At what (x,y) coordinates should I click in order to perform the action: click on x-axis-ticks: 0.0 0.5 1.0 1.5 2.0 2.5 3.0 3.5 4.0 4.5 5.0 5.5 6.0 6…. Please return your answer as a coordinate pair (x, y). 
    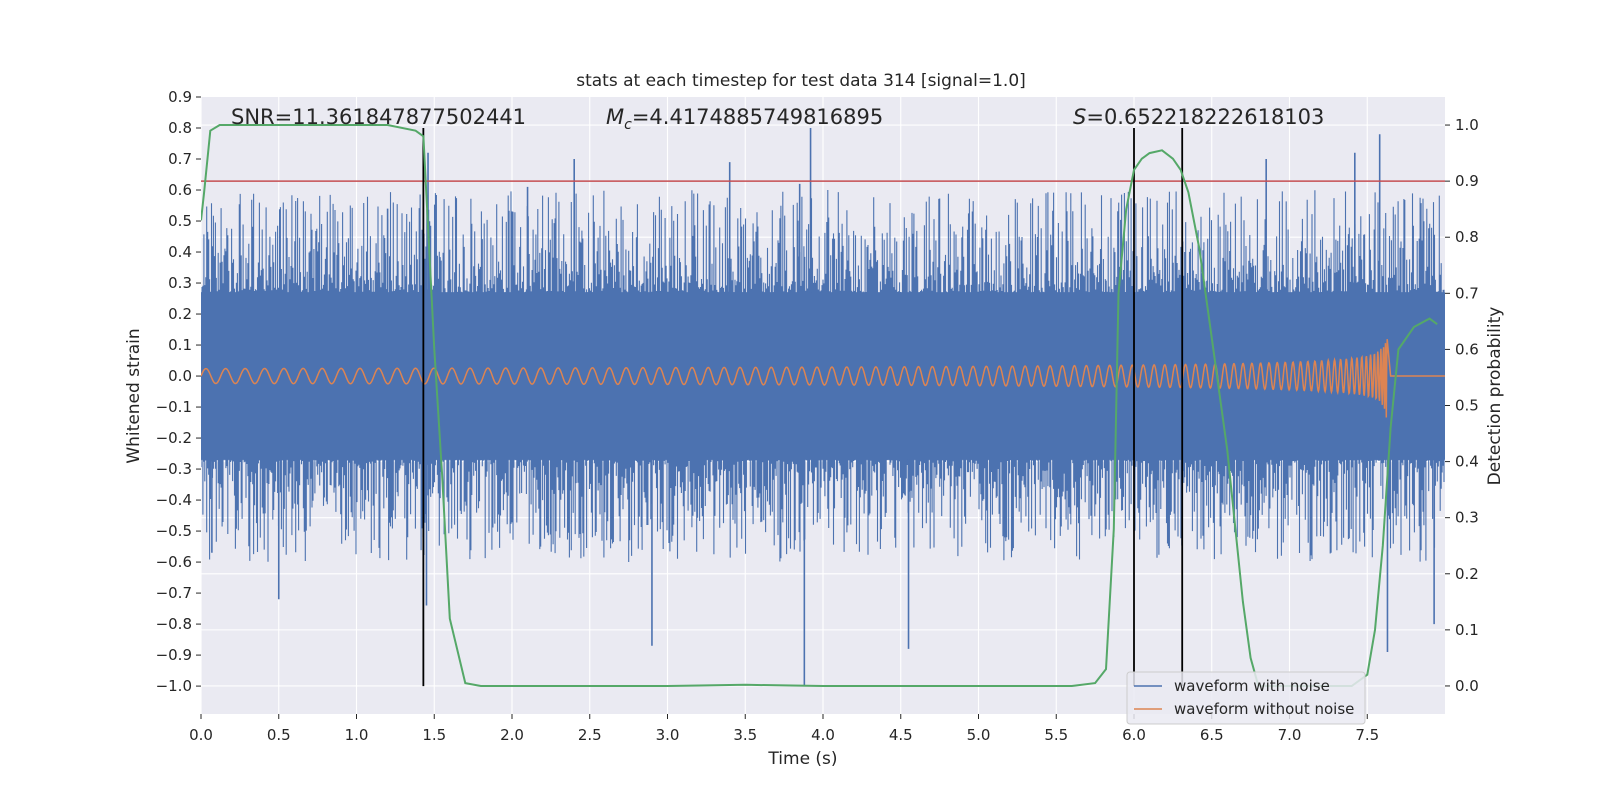
    Looking at the image, I should click on (784, 729).